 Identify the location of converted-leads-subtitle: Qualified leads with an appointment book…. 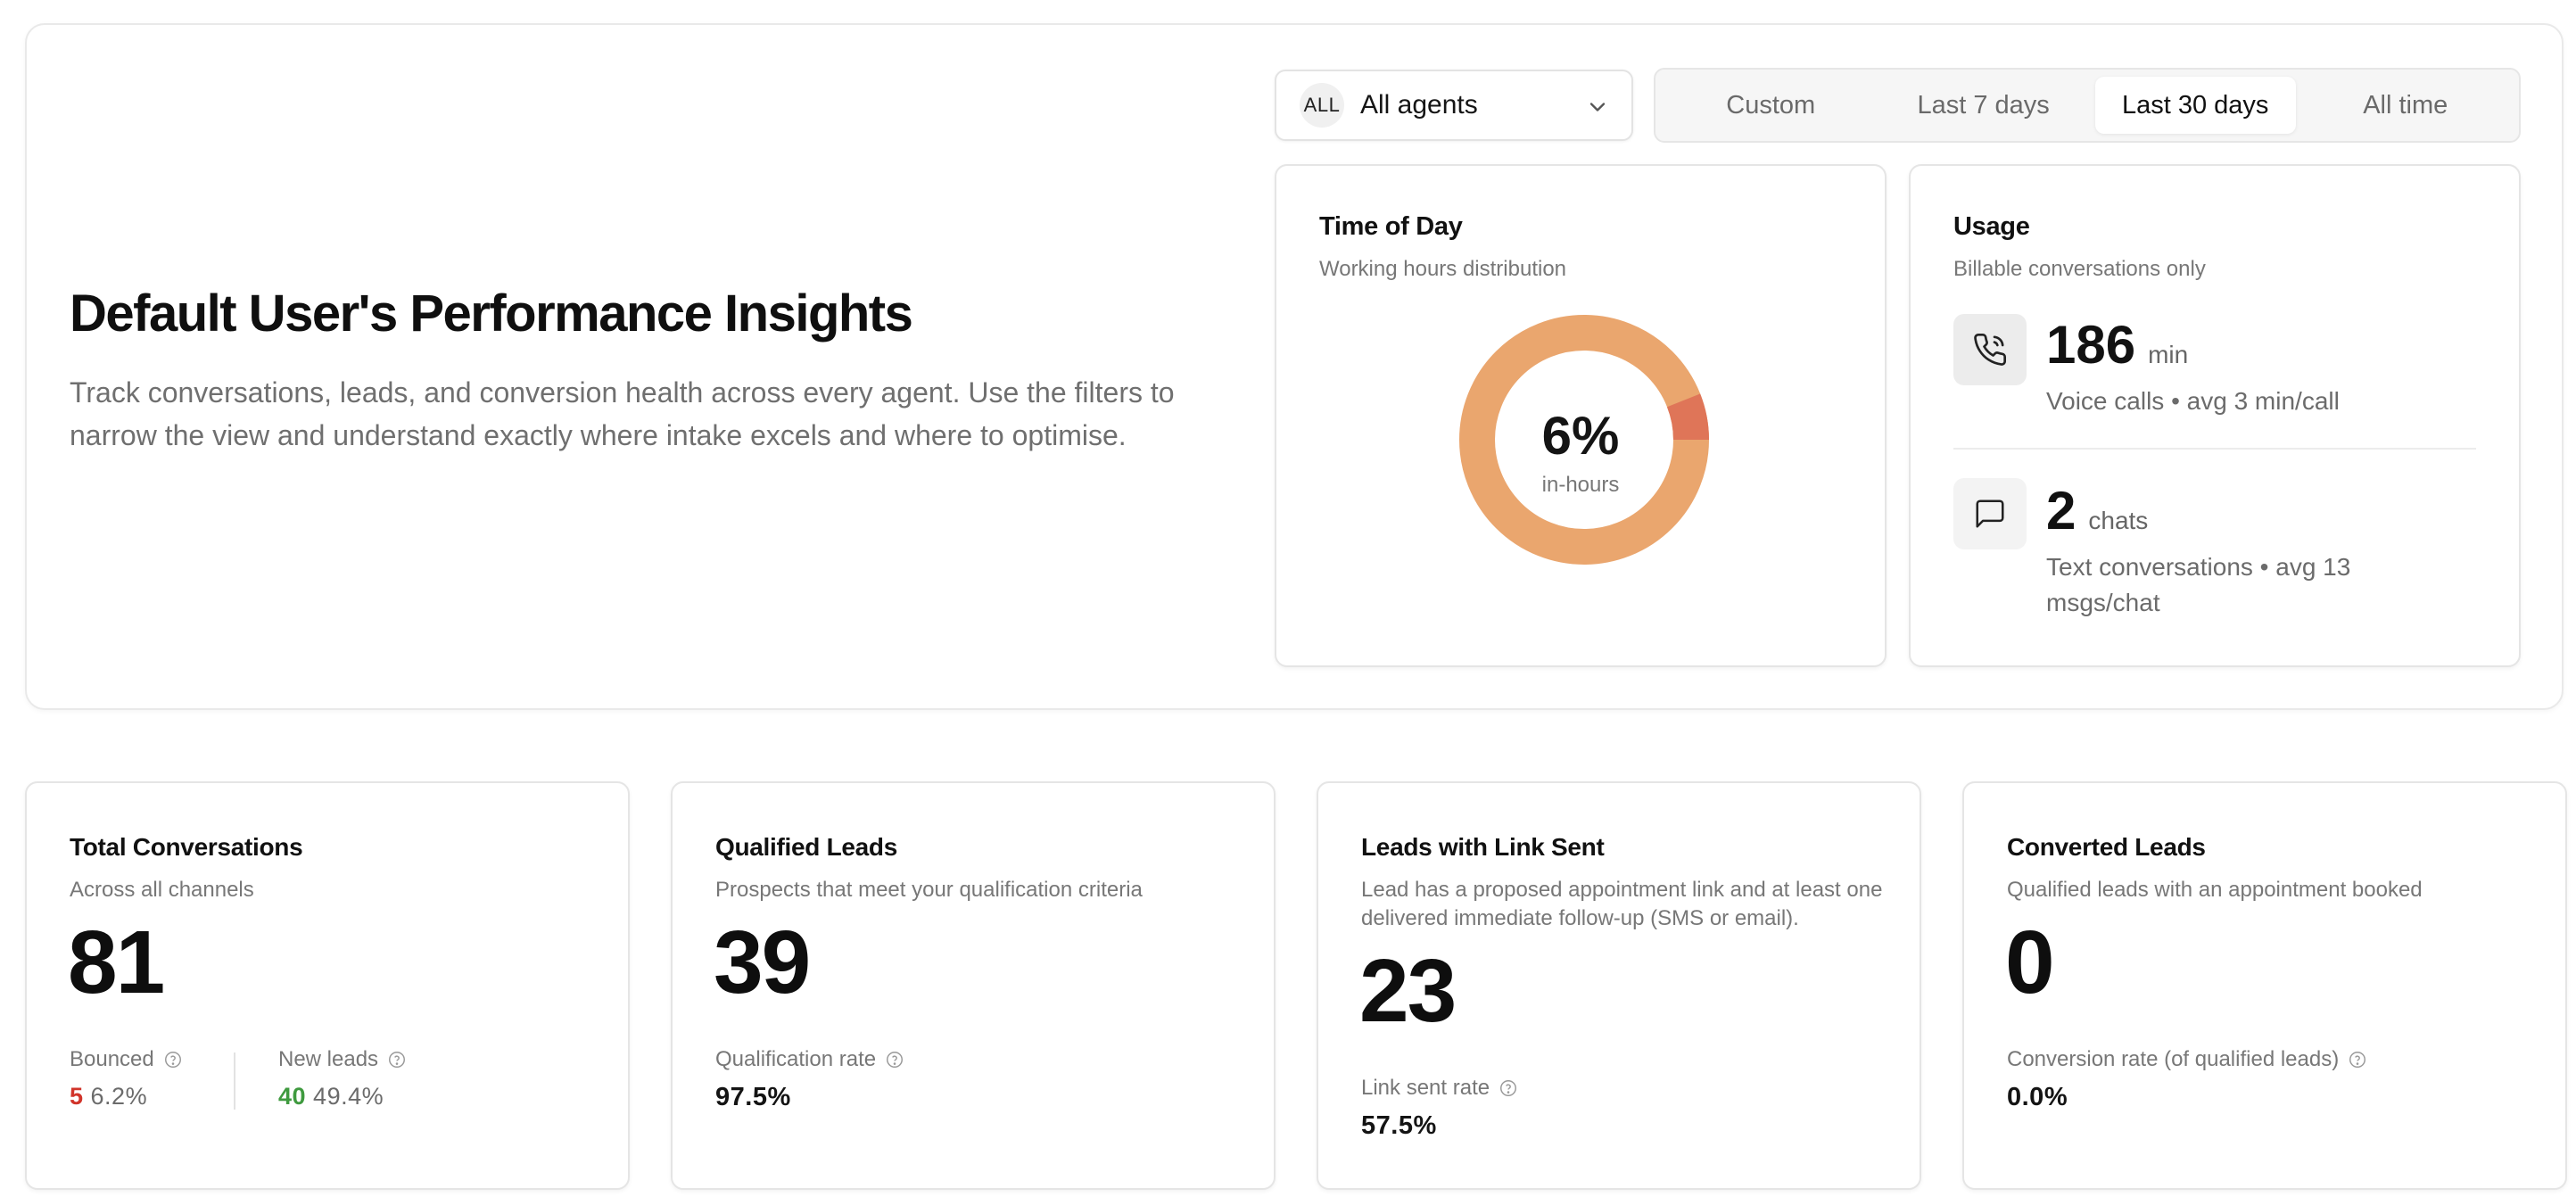
(2215, 890).